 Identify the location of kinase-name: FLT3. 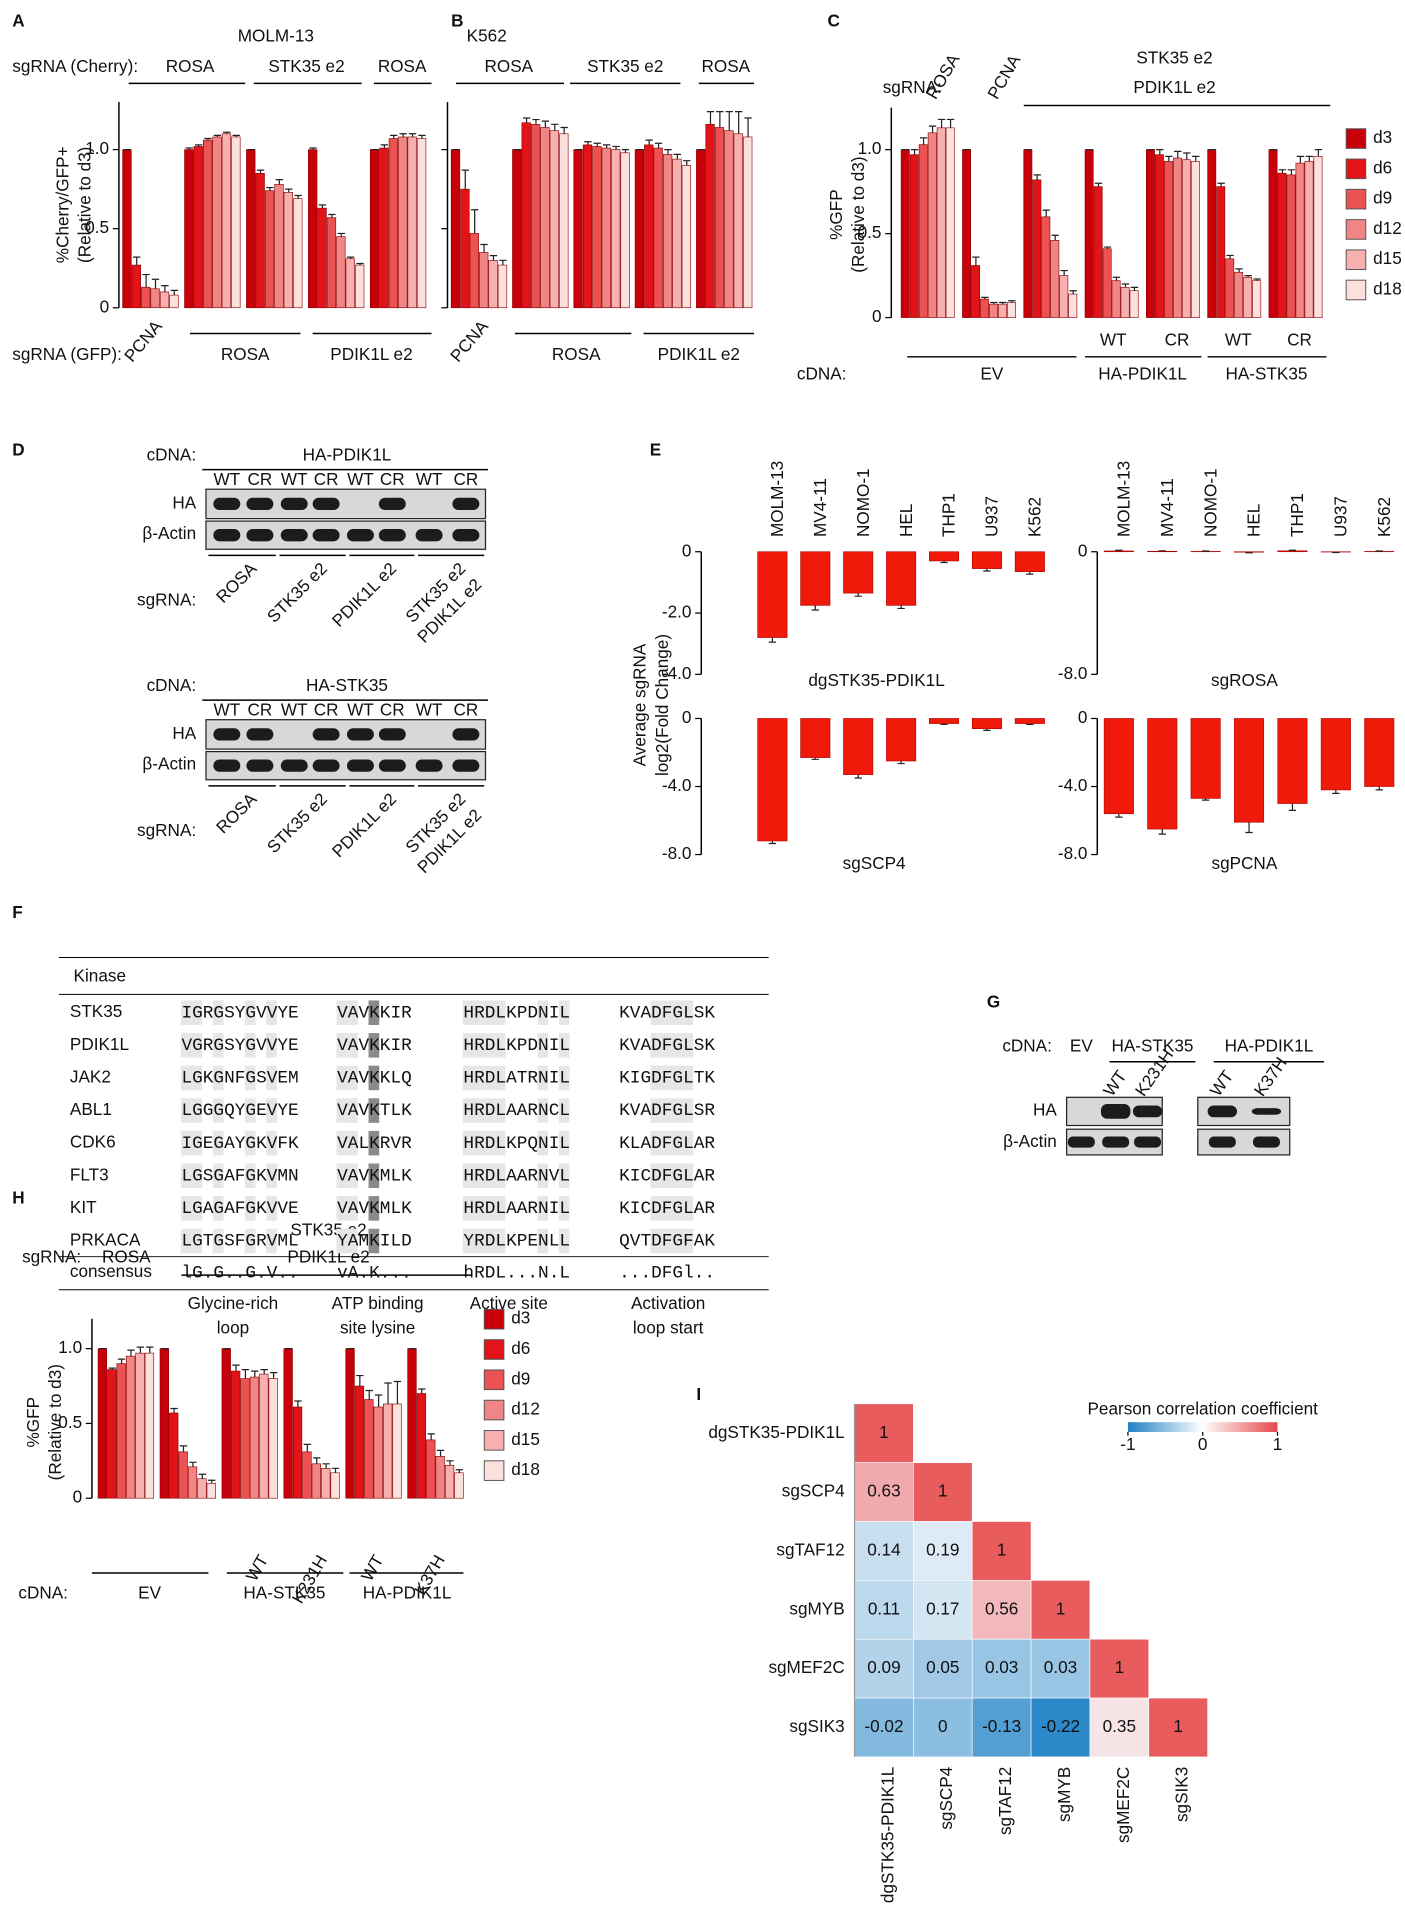
(89, 1174).